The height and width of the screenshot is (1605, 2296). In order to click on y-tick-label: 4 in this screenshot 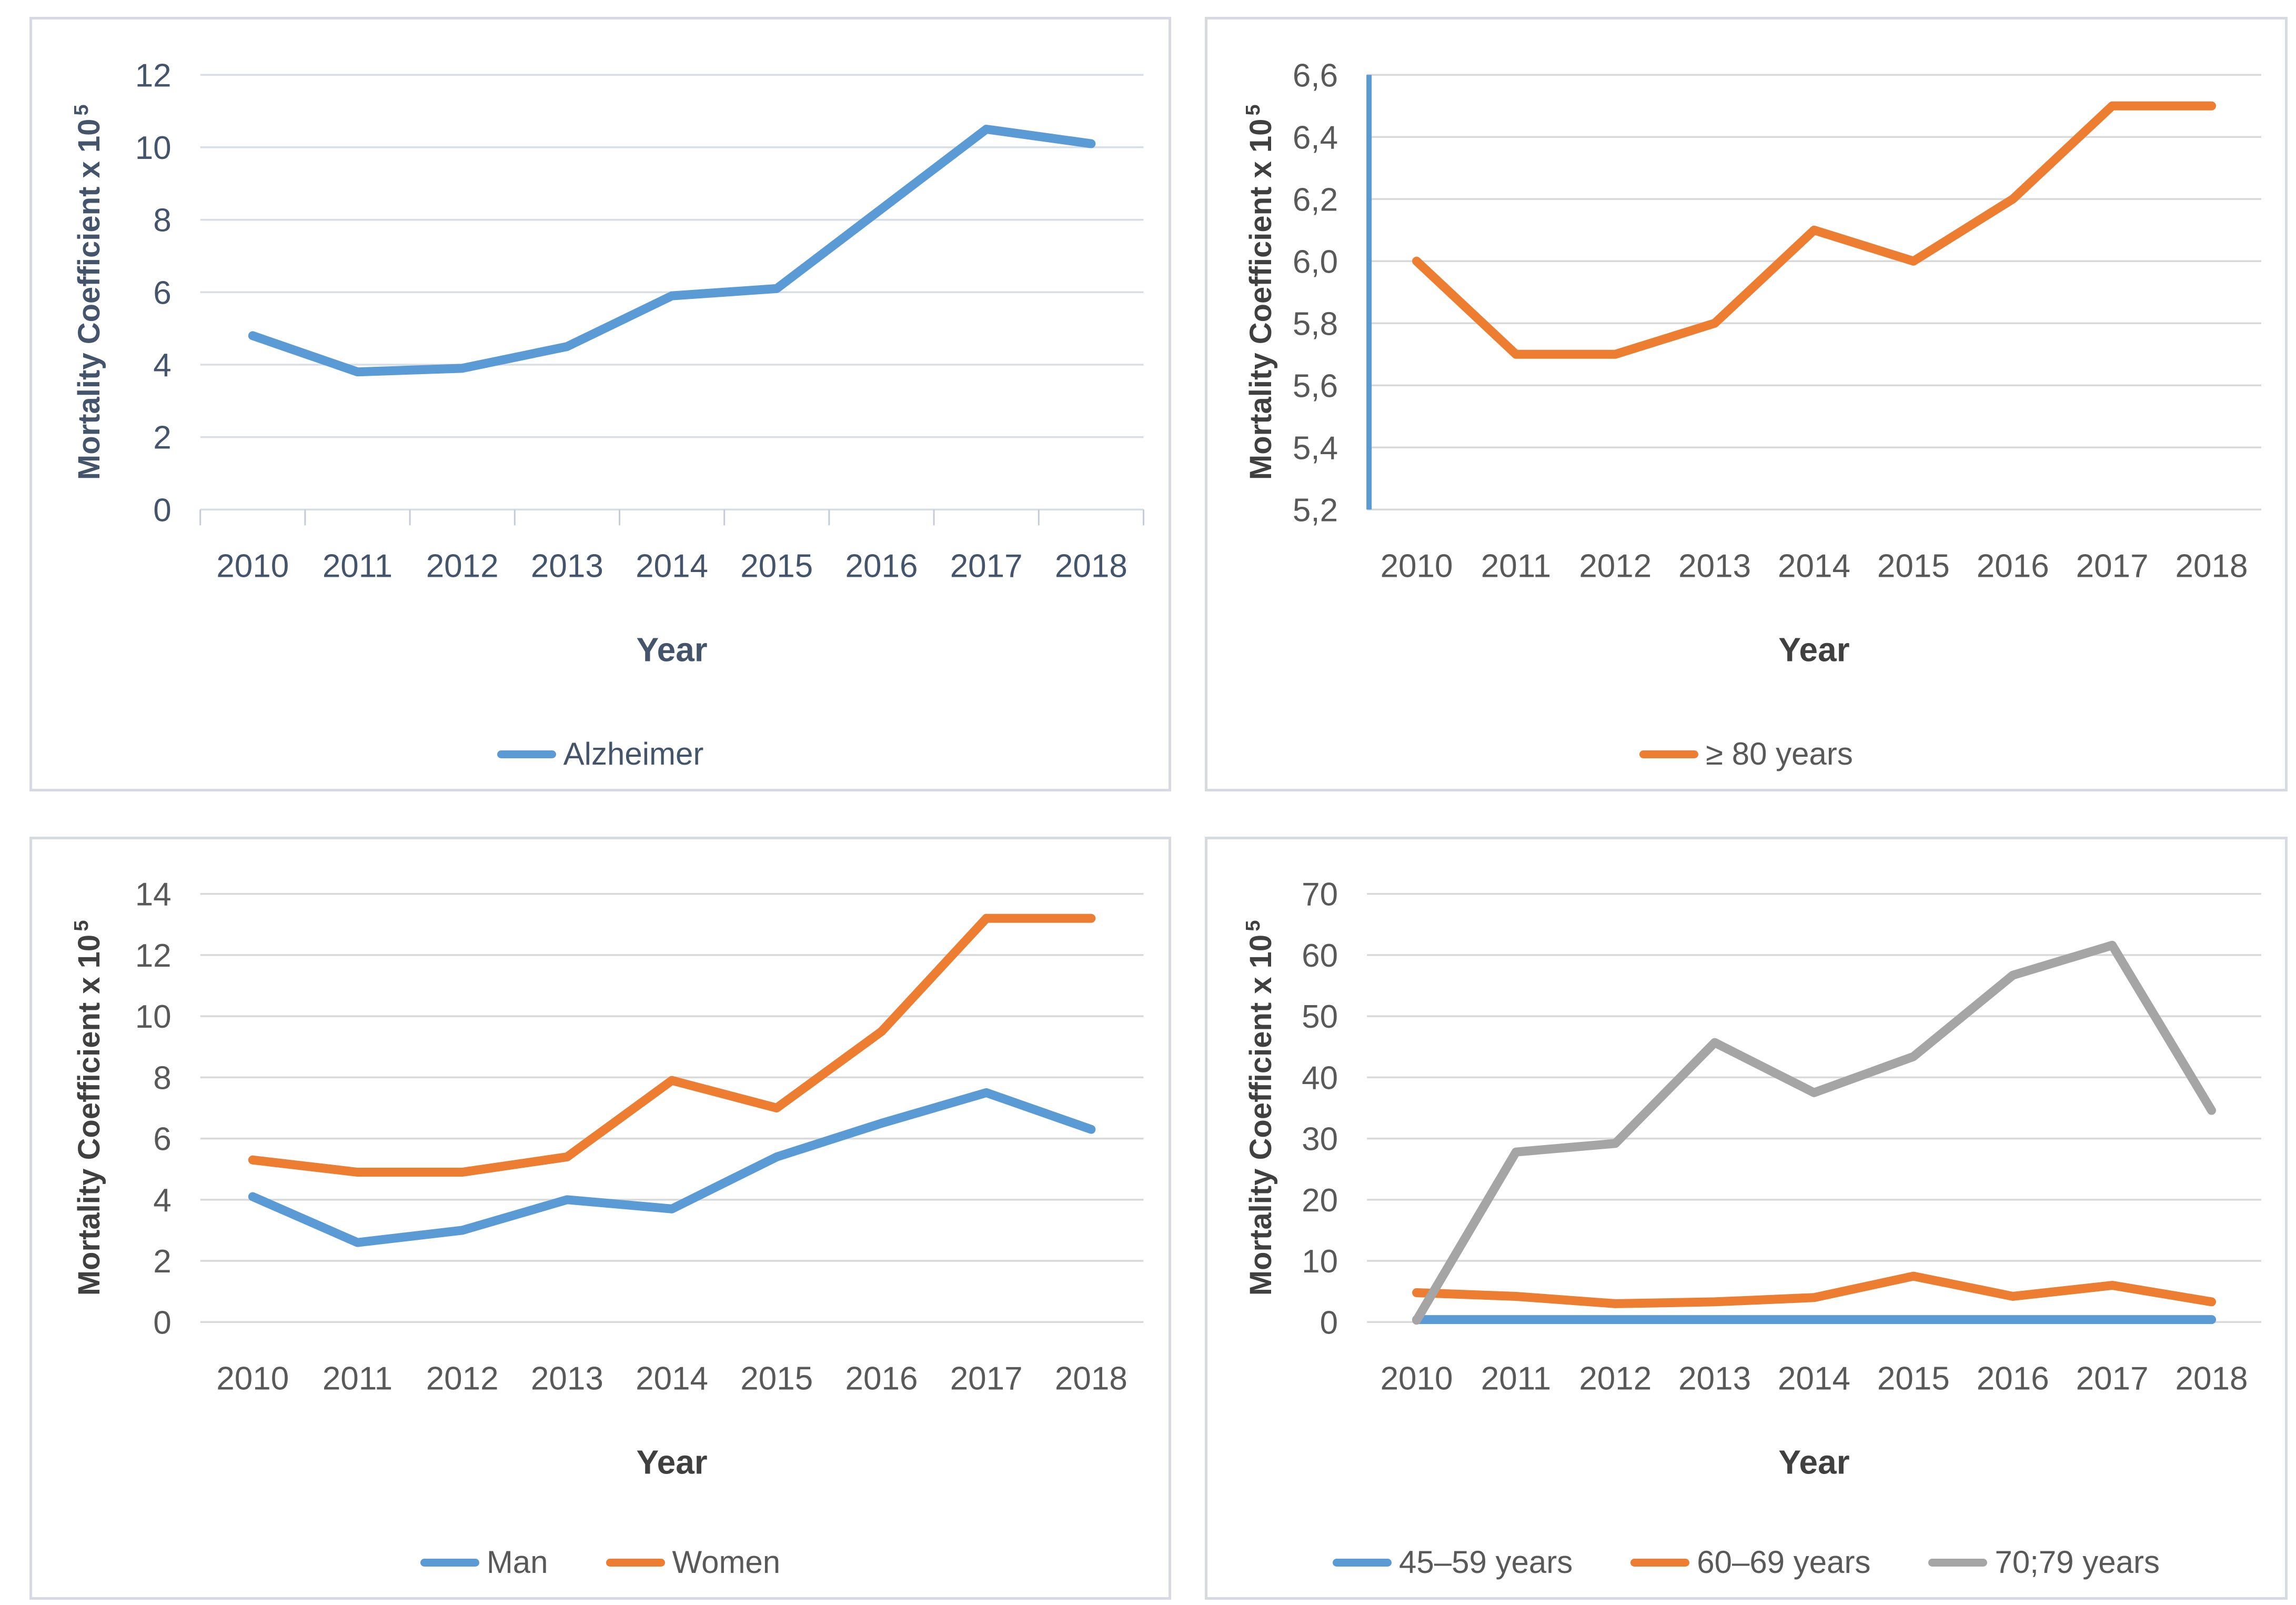, I will do `click(162, 365)`.